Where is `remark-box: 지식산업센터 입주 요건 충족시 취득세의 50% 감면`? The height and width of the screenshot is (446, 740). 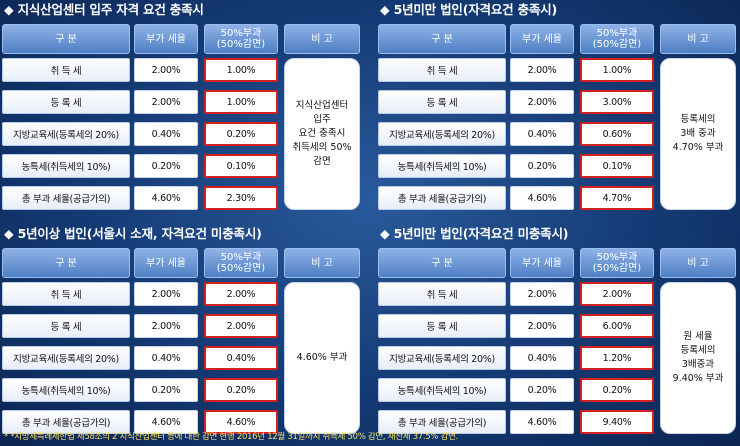 remark-box: 지식산업센터 입주 요건 충족시 취득세의 50% 감면 is located at coordinates (322, 134).